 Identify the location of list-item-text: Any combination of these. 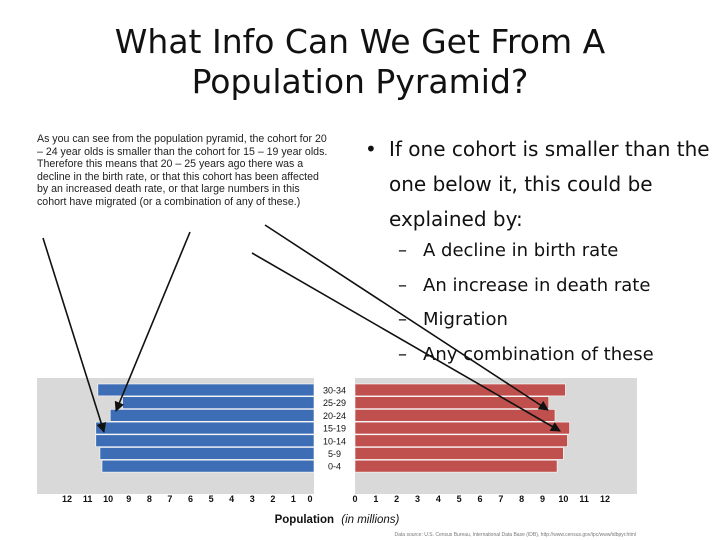
(538, 354).